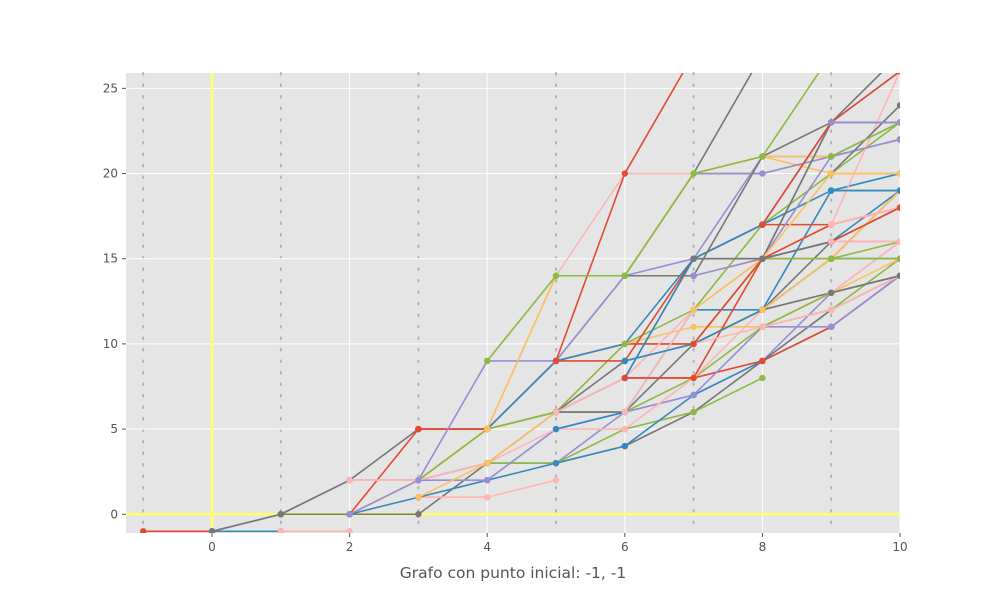 The image size is (1000, 600). I want to click on y-tick-label: 0, so click(114, 514).